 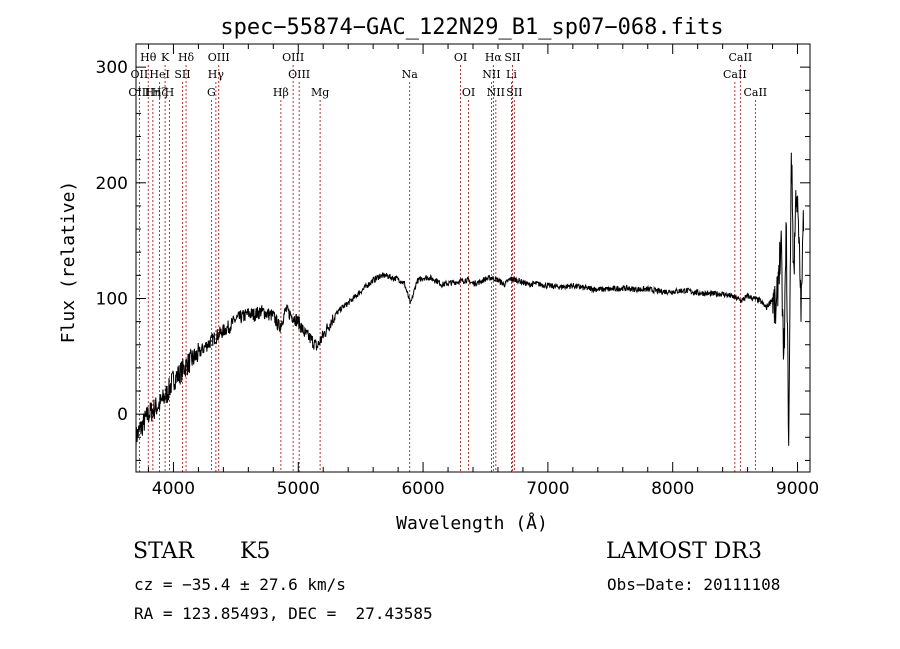 What do you see at coordinates (160, 92) in the screenshot?
I see `line-marker-label: Hζ` at bounding box center [160, 92].